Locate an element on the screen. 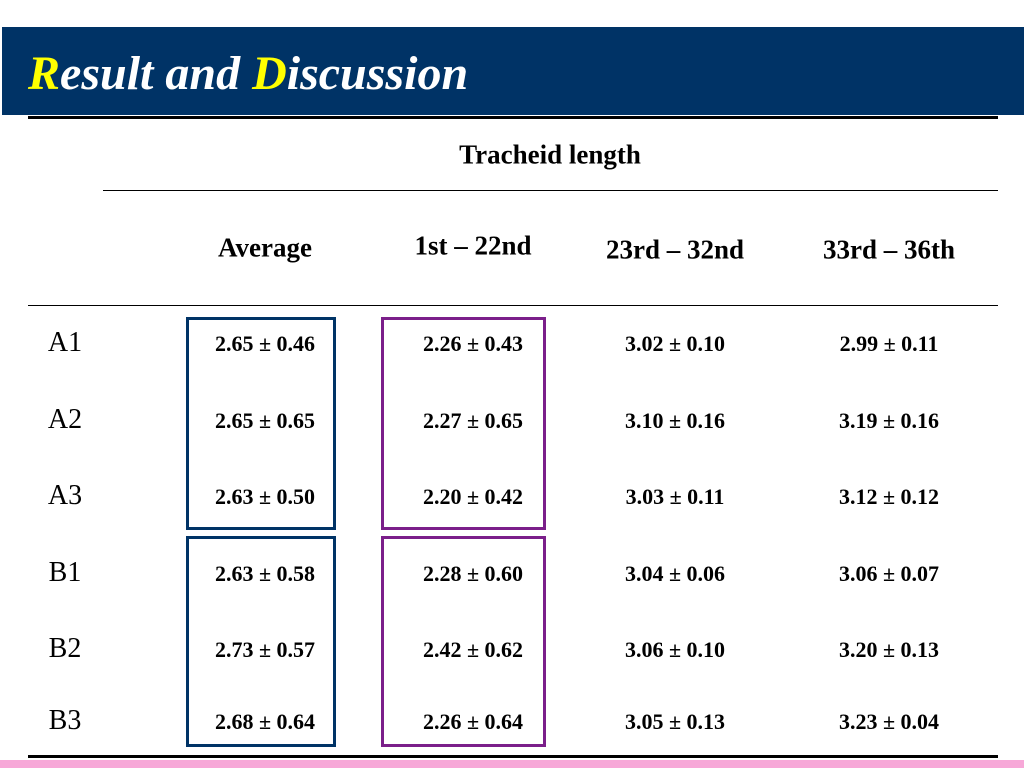 Image resolution: width=1024 pixels, height=768 pixels. table-cell: 3.06 ± 0.10 is located at coordinates (675, 649).